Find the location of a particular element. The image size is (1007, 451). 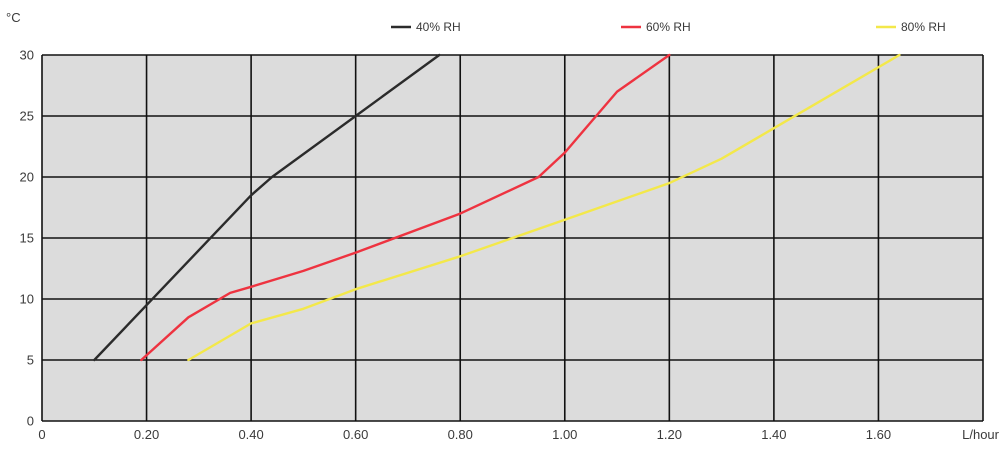

x-tick-label: 0.80 is located at coordinates (460, 434).